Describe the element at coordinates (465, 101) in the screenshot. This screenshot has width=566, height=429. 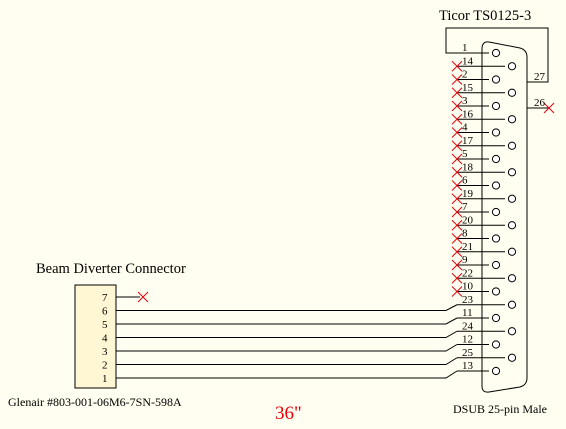
I see `dsub-pin-3-label: 3` at that location.